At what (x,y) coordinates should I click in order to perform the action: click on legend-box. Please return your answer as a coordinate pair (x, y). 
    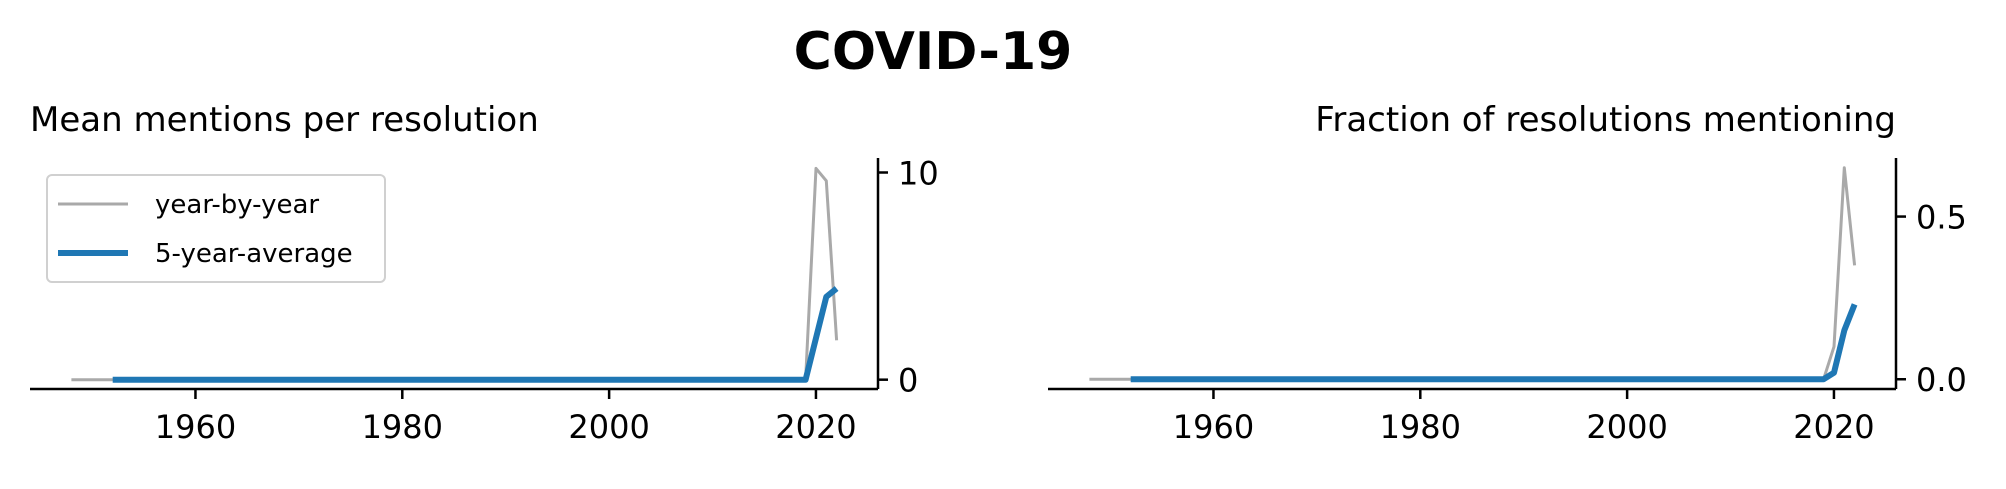
    Looking at the image, I should click on (216, 228).